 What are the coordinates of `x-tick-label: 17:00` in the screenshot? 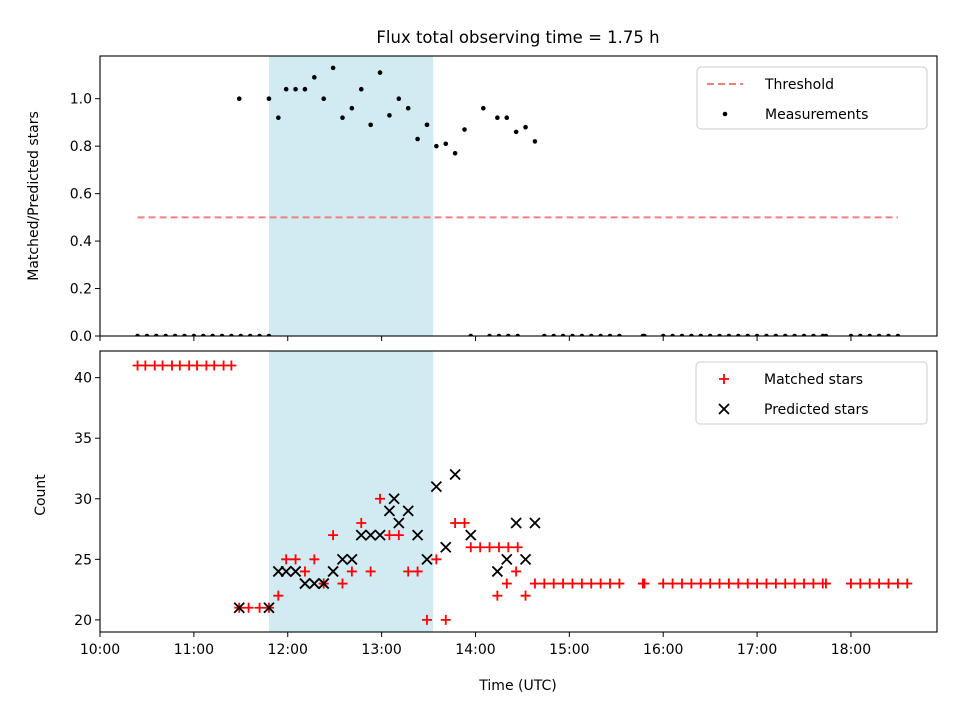 It's located at (757, 650).